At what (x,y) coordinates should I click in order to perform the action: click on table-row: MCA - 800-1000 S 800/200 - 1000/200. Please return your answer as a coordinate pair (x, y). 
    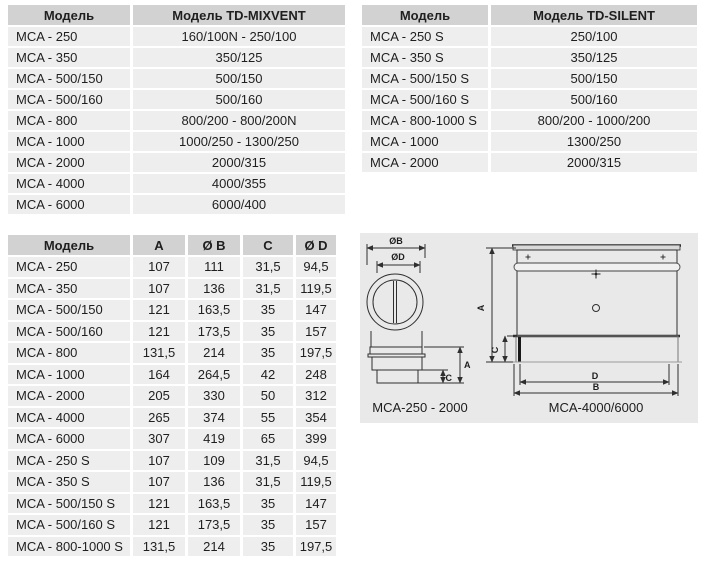
    Looking at the image, I should click on (529, 120).